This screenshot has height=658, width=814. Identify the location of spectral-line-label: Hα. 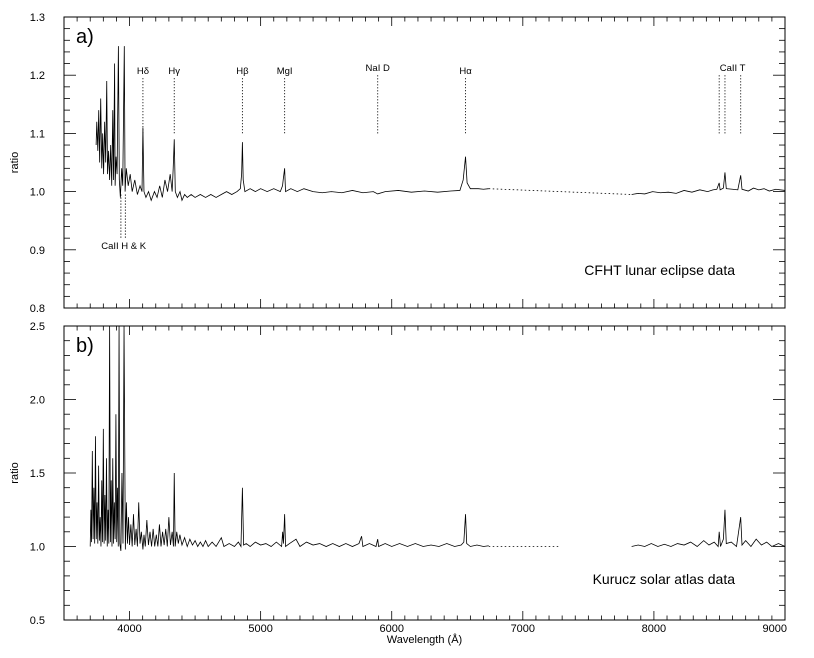
(465, 71).